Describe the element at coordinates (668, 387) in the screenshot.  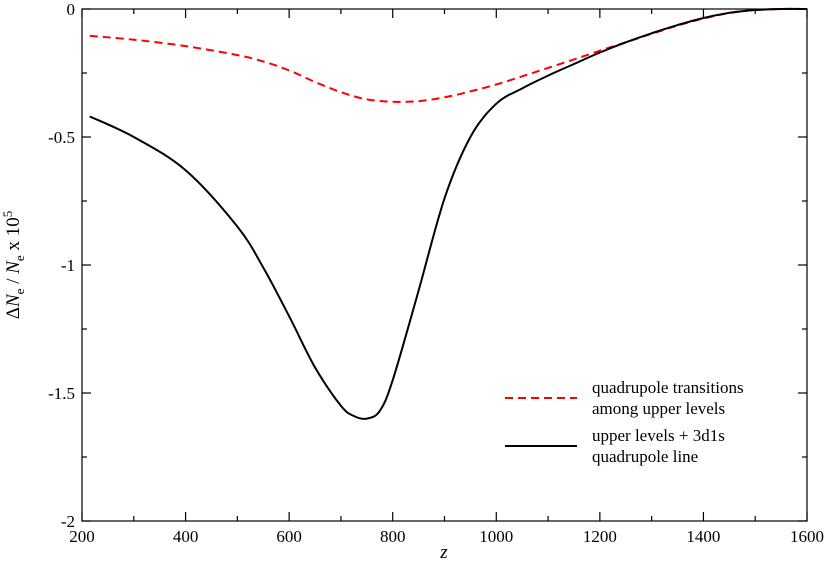
I see `legend-label-dashed-line1: quadrupole transitions` at that location.